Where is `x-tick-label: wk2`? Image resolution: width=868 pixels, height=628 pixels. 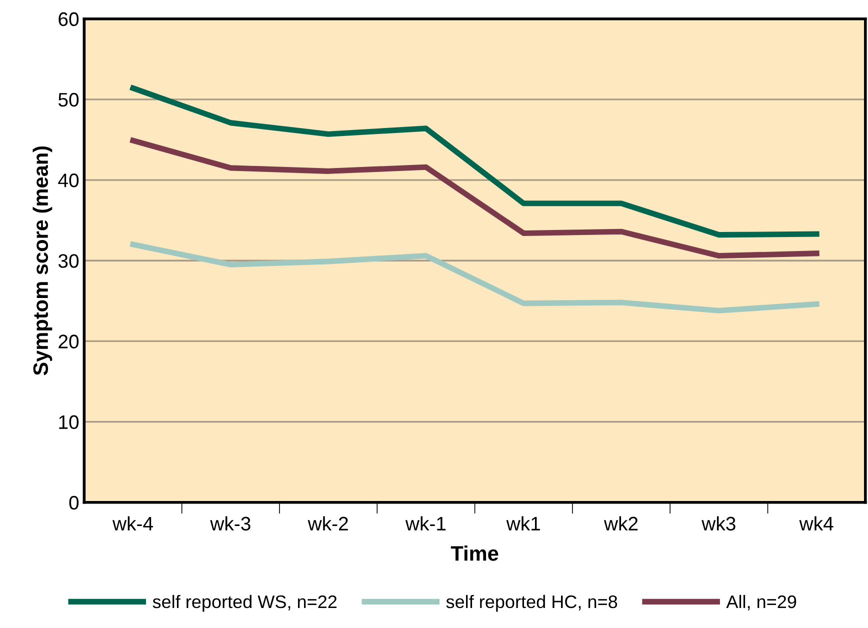 x-tick-label: wk2 is located at coordinates (621, 523).